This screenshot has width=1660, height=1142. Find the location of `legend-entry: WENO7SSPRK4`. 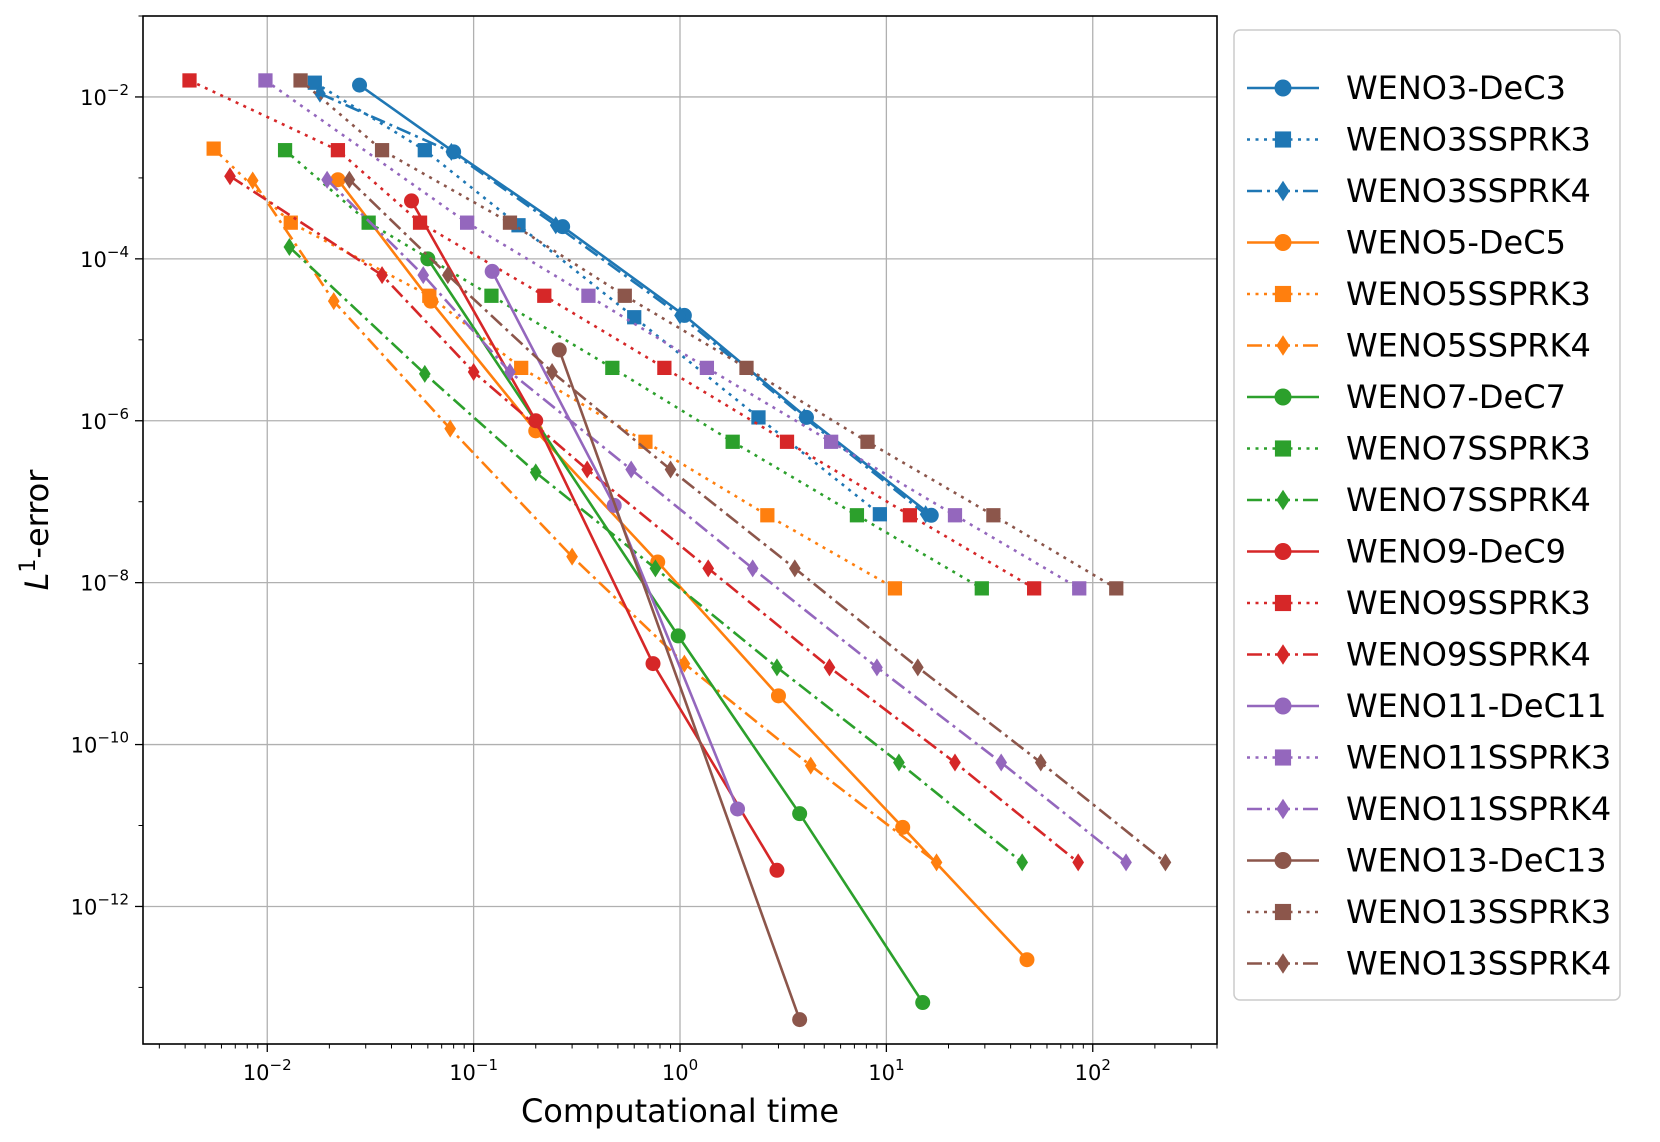

legend-entry: WENO7SSPRK4 is located at coordinates (1419, 500).